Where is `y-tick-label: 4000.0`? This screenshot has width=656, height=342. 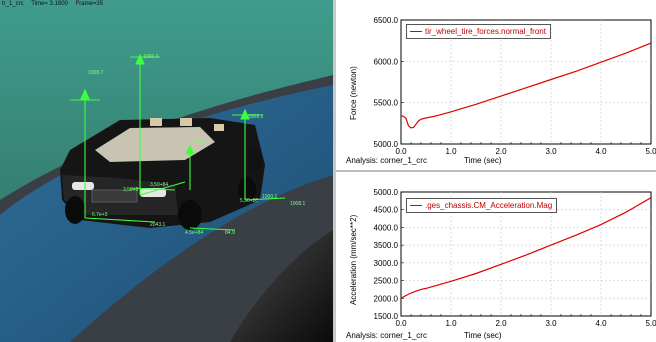
y-tick-label: 4000.0 is located at coordinates (386, 227).